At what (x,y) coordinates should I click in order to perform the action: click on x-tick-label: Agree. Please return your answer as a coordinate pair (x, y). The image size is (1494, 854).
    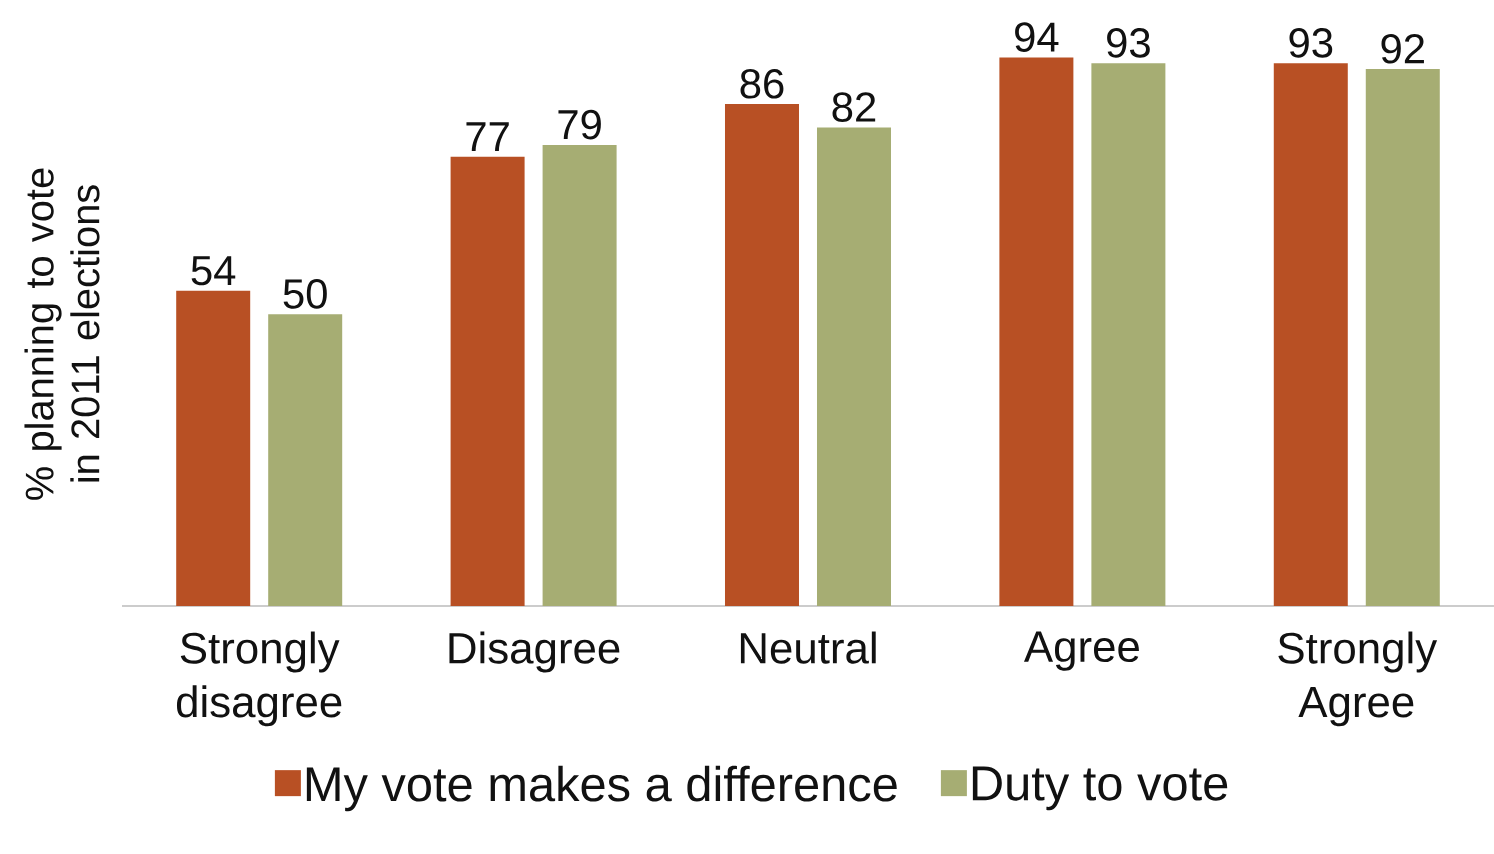
    Looking at the image, I should click on (1081, 651).